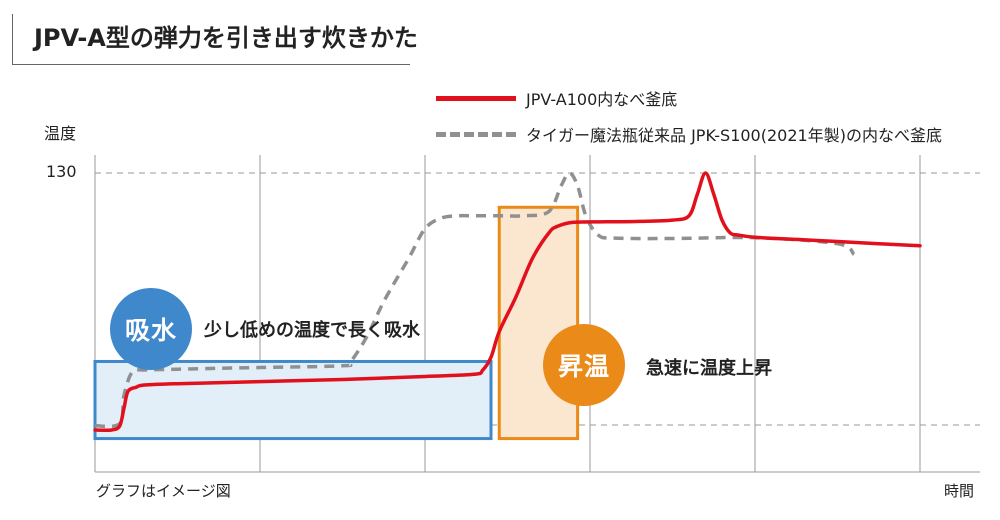 The width and height of the screenshot is (1000, 520). Describe the element at coordinates (476, 134) in the screenshot. I see `legend-swatch-gray-dashed-line` at that location.